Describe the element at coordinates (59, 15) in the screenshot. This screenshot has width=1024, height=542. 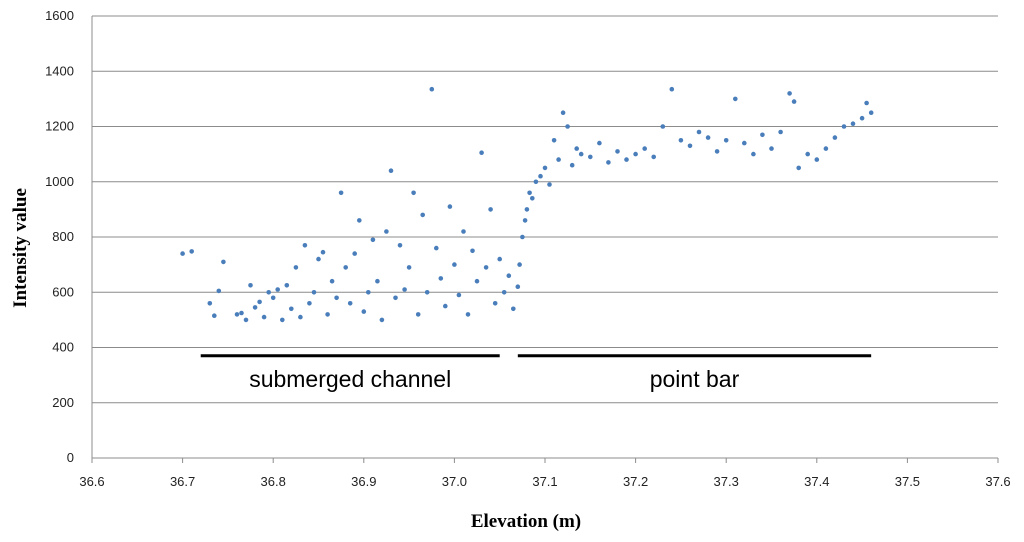
I see `y-tick-label: 1600` at that location.